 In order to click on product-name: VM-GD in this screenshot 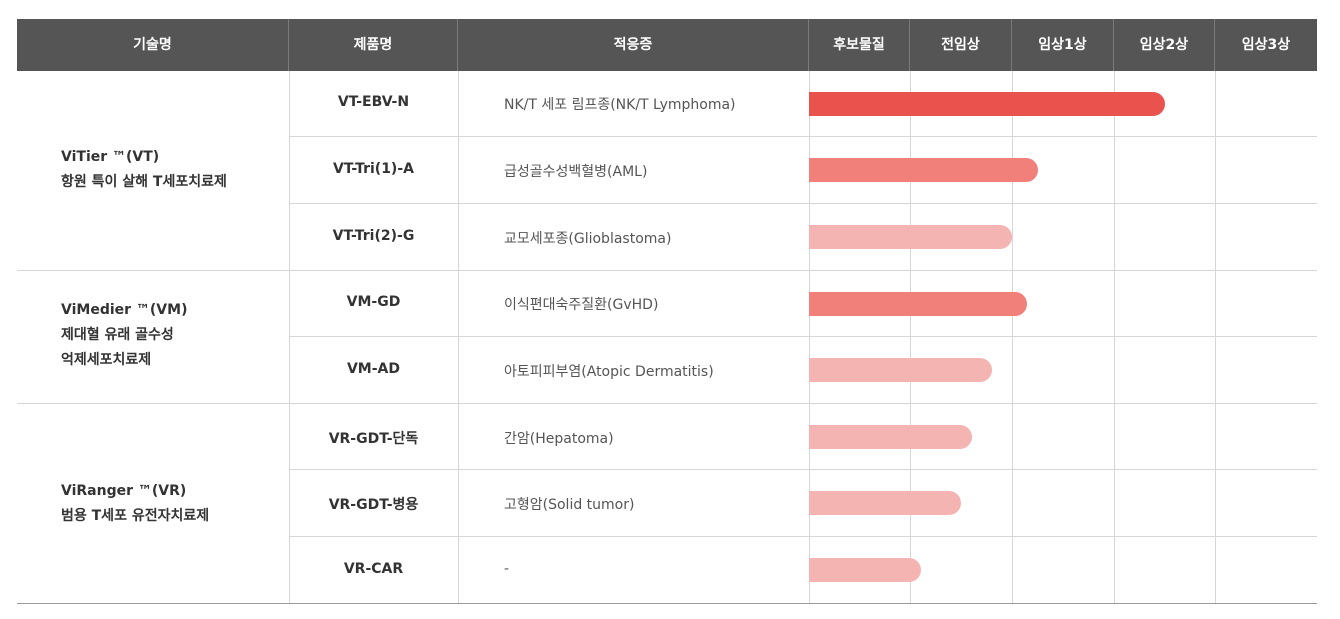, I will do `click(373, 302)`.